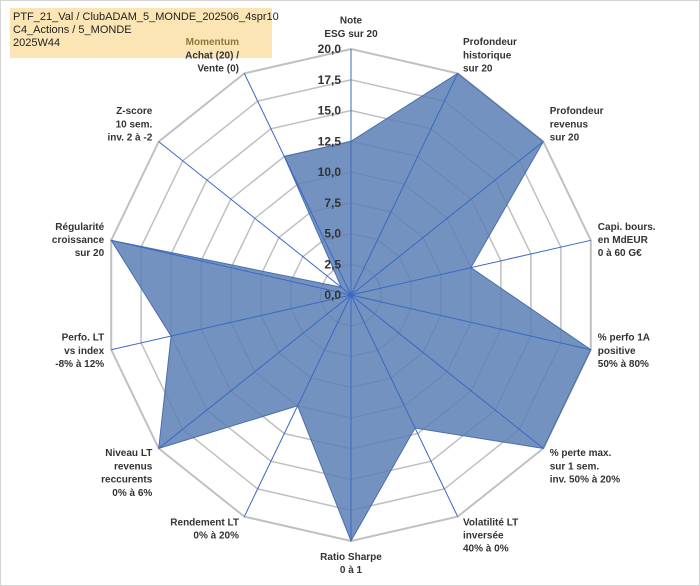 Image resolution: width=700 pixels, height=586 pixels. What do you see at coordinates (351, 570) in the screenshot?
I see `axis-label-line: 0 à 1` at bounding box center [351, 570].